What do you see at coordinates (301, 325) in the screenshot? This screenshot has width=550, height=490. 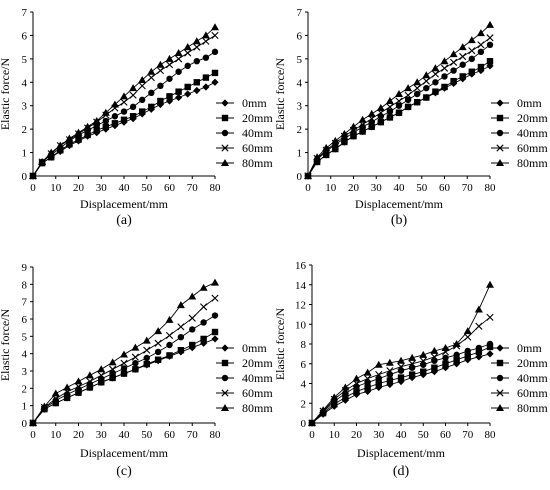 I see `y-tick-label: 10` at bounding box center [301, 325].